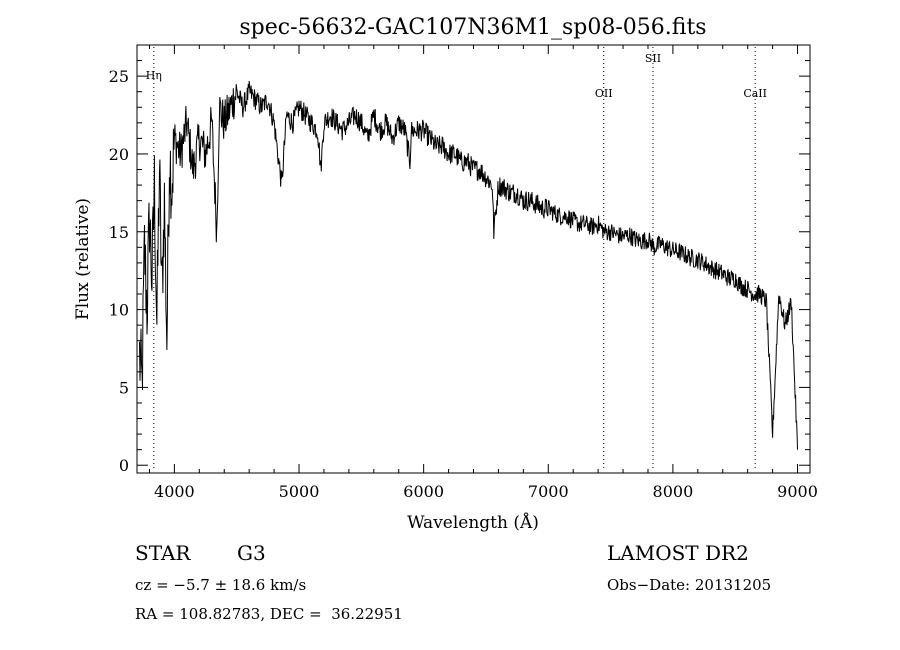  Describe the element at coordinates (163, 553) in the screenshot. I see `object-class: STAR` at that location.